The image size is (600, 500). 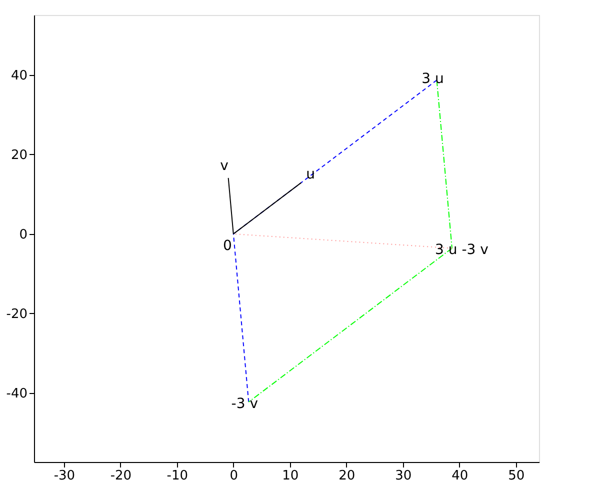 I want to click on x-tick-label: -30, so click(x=65, y=476).